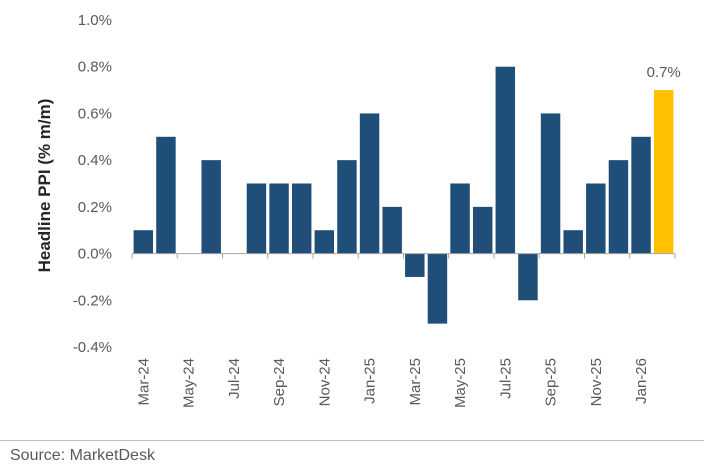 Image resolution: width=704 pixels, height=475 pixels. I want to click on y-tick-label: 0.6%, so click(95, 113).